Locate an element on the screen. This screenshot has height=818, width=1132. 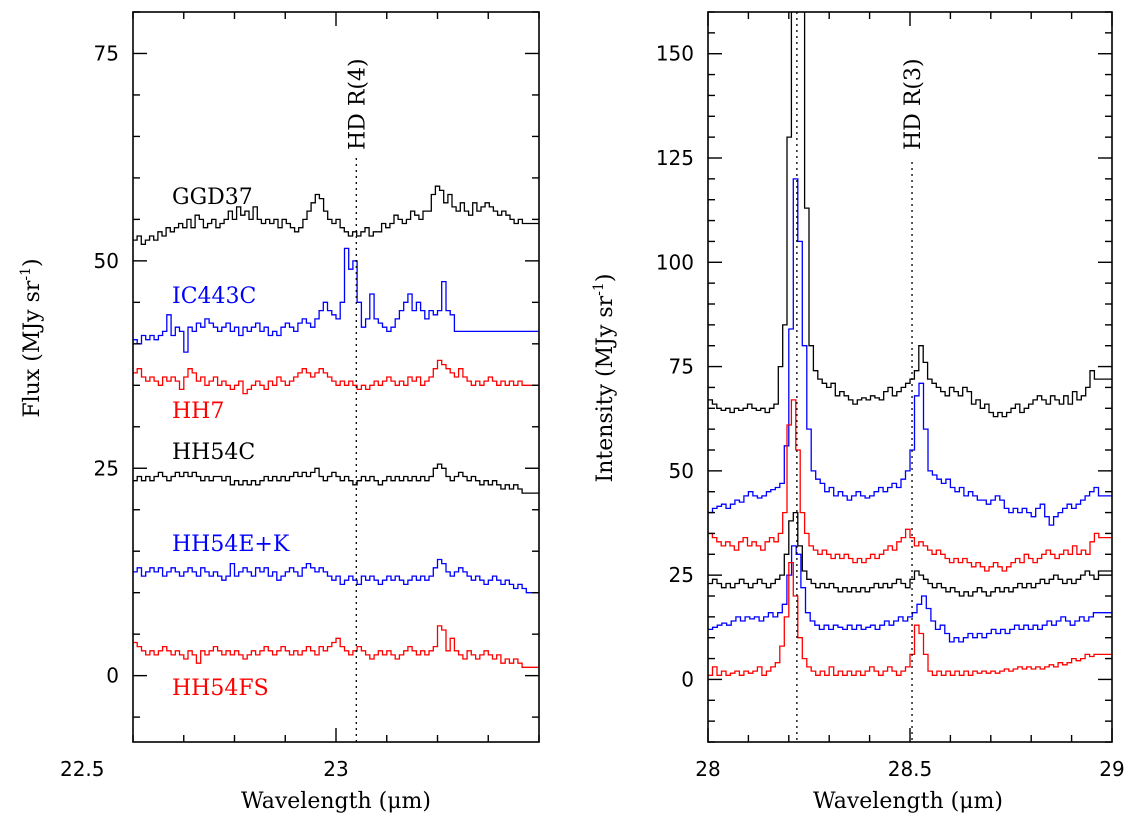
right-y-axis-title: Intensity (MJy sr-1) is located at coordinates (604, 378).